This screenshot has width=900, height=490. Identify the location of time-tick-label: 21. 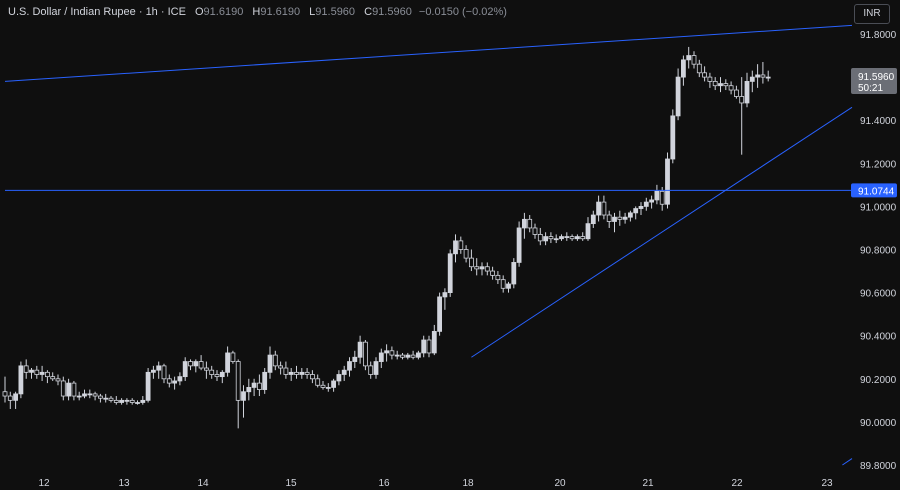
(648, 483).